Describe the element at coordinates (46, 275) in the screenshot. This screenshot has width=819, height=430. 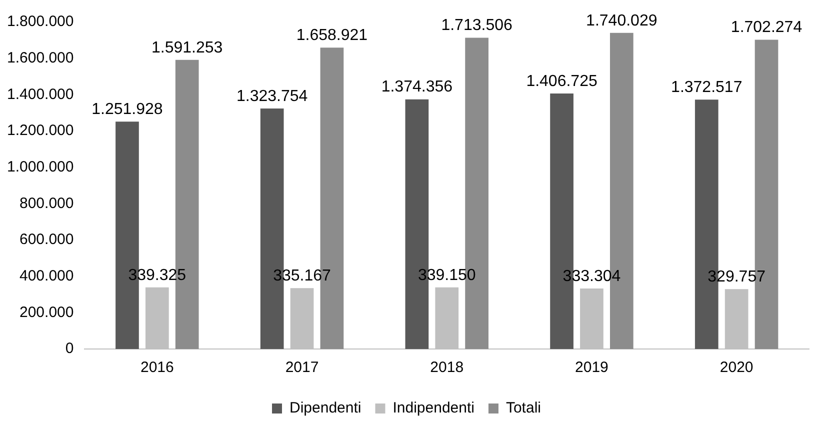
I see `y-tick-label: 400.000` at that location.